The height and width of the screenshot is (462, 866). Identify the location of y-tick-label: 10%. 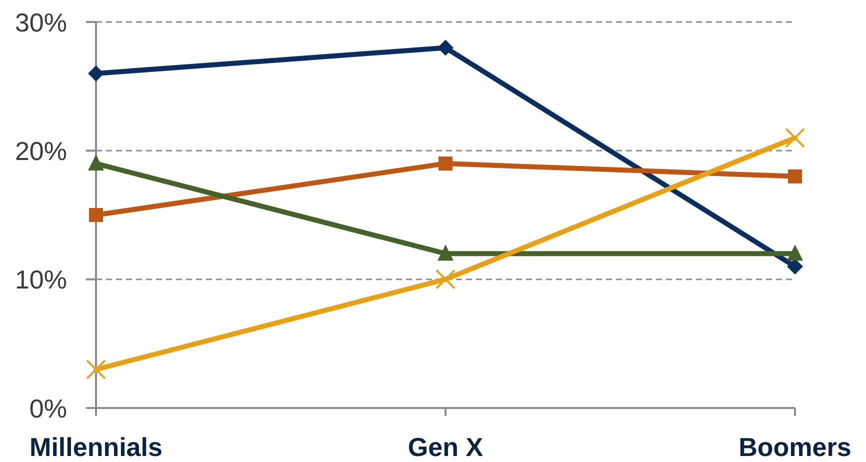
(40, 279).